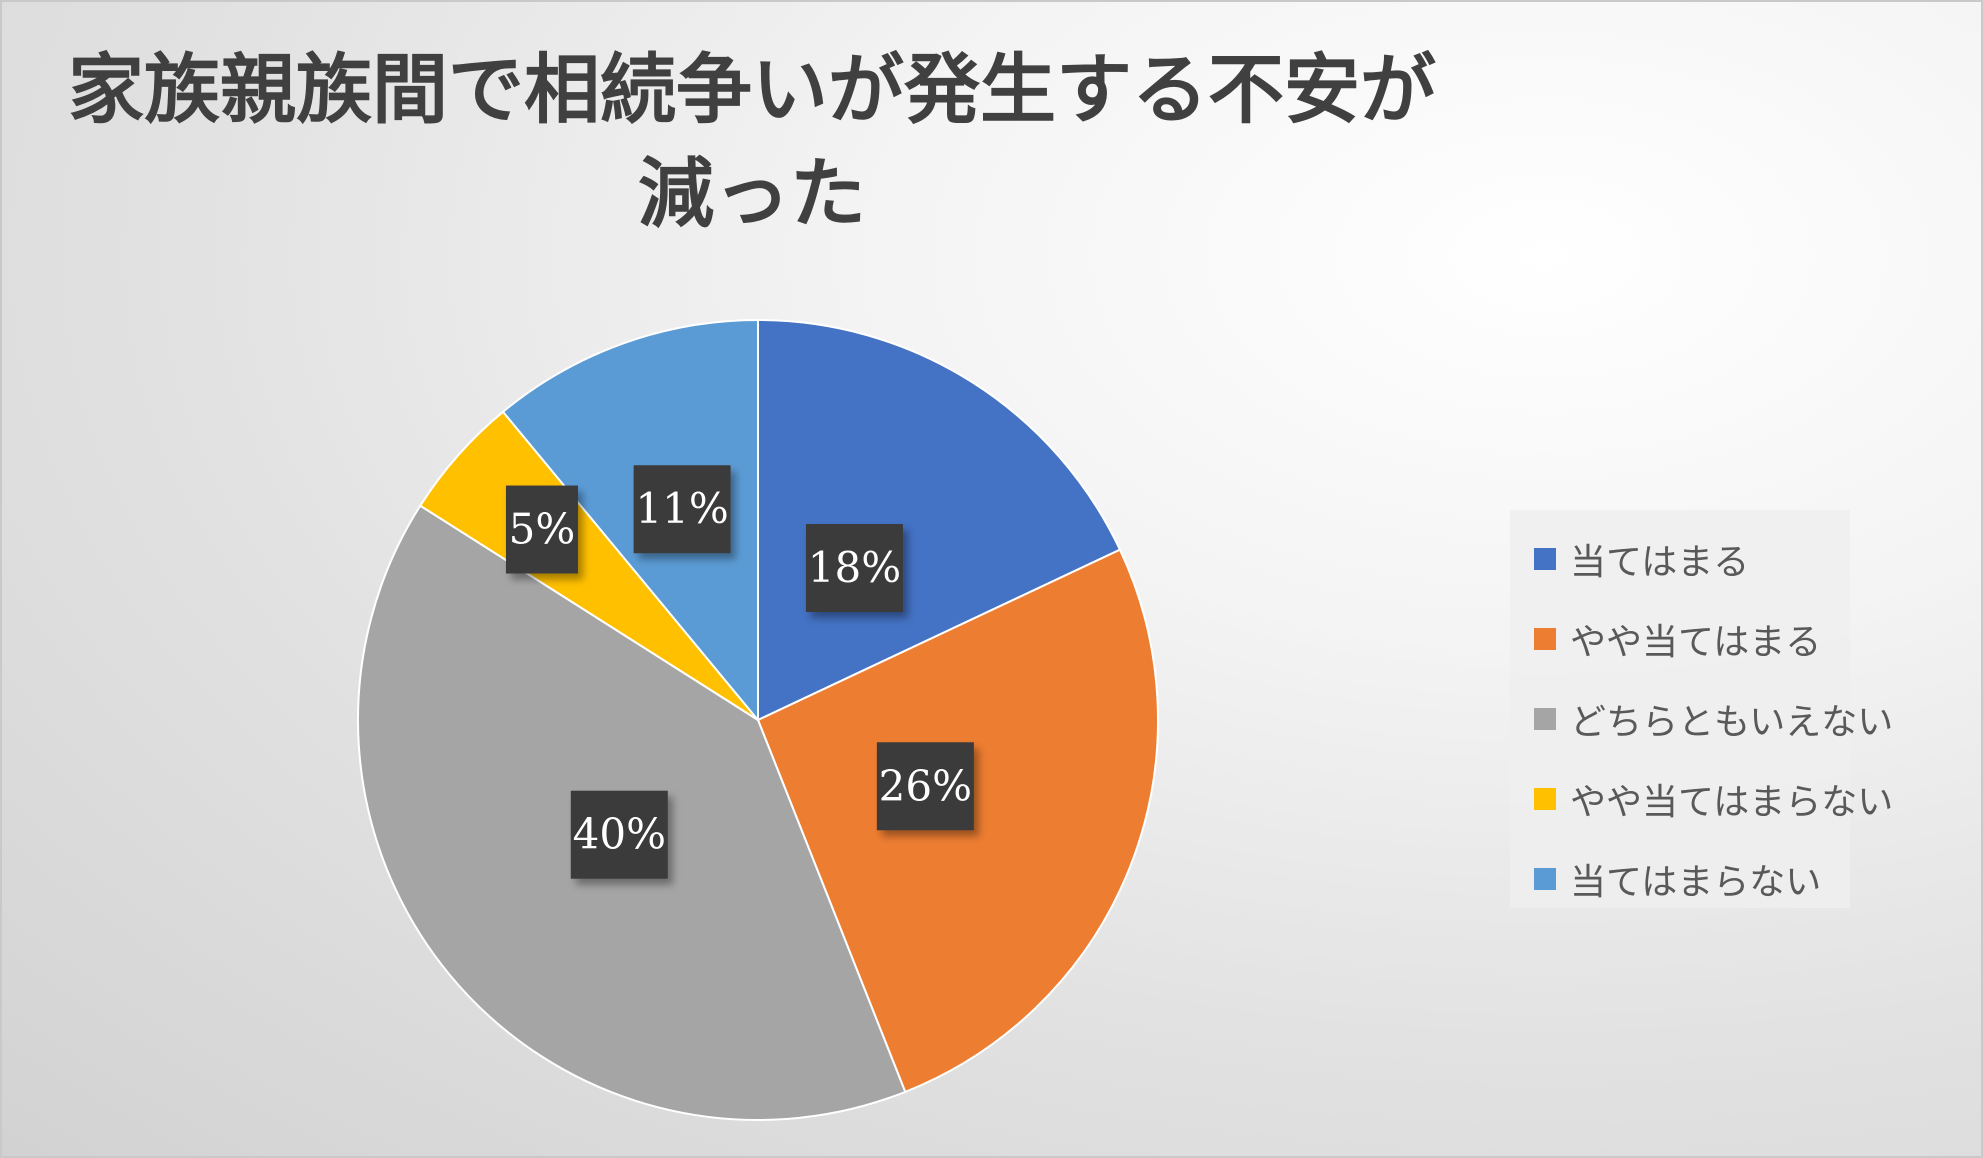 Image resolution: width=1983 pixels, height=1158 pixels. I want to click on data-label-text: 40%, so click(619, 834).